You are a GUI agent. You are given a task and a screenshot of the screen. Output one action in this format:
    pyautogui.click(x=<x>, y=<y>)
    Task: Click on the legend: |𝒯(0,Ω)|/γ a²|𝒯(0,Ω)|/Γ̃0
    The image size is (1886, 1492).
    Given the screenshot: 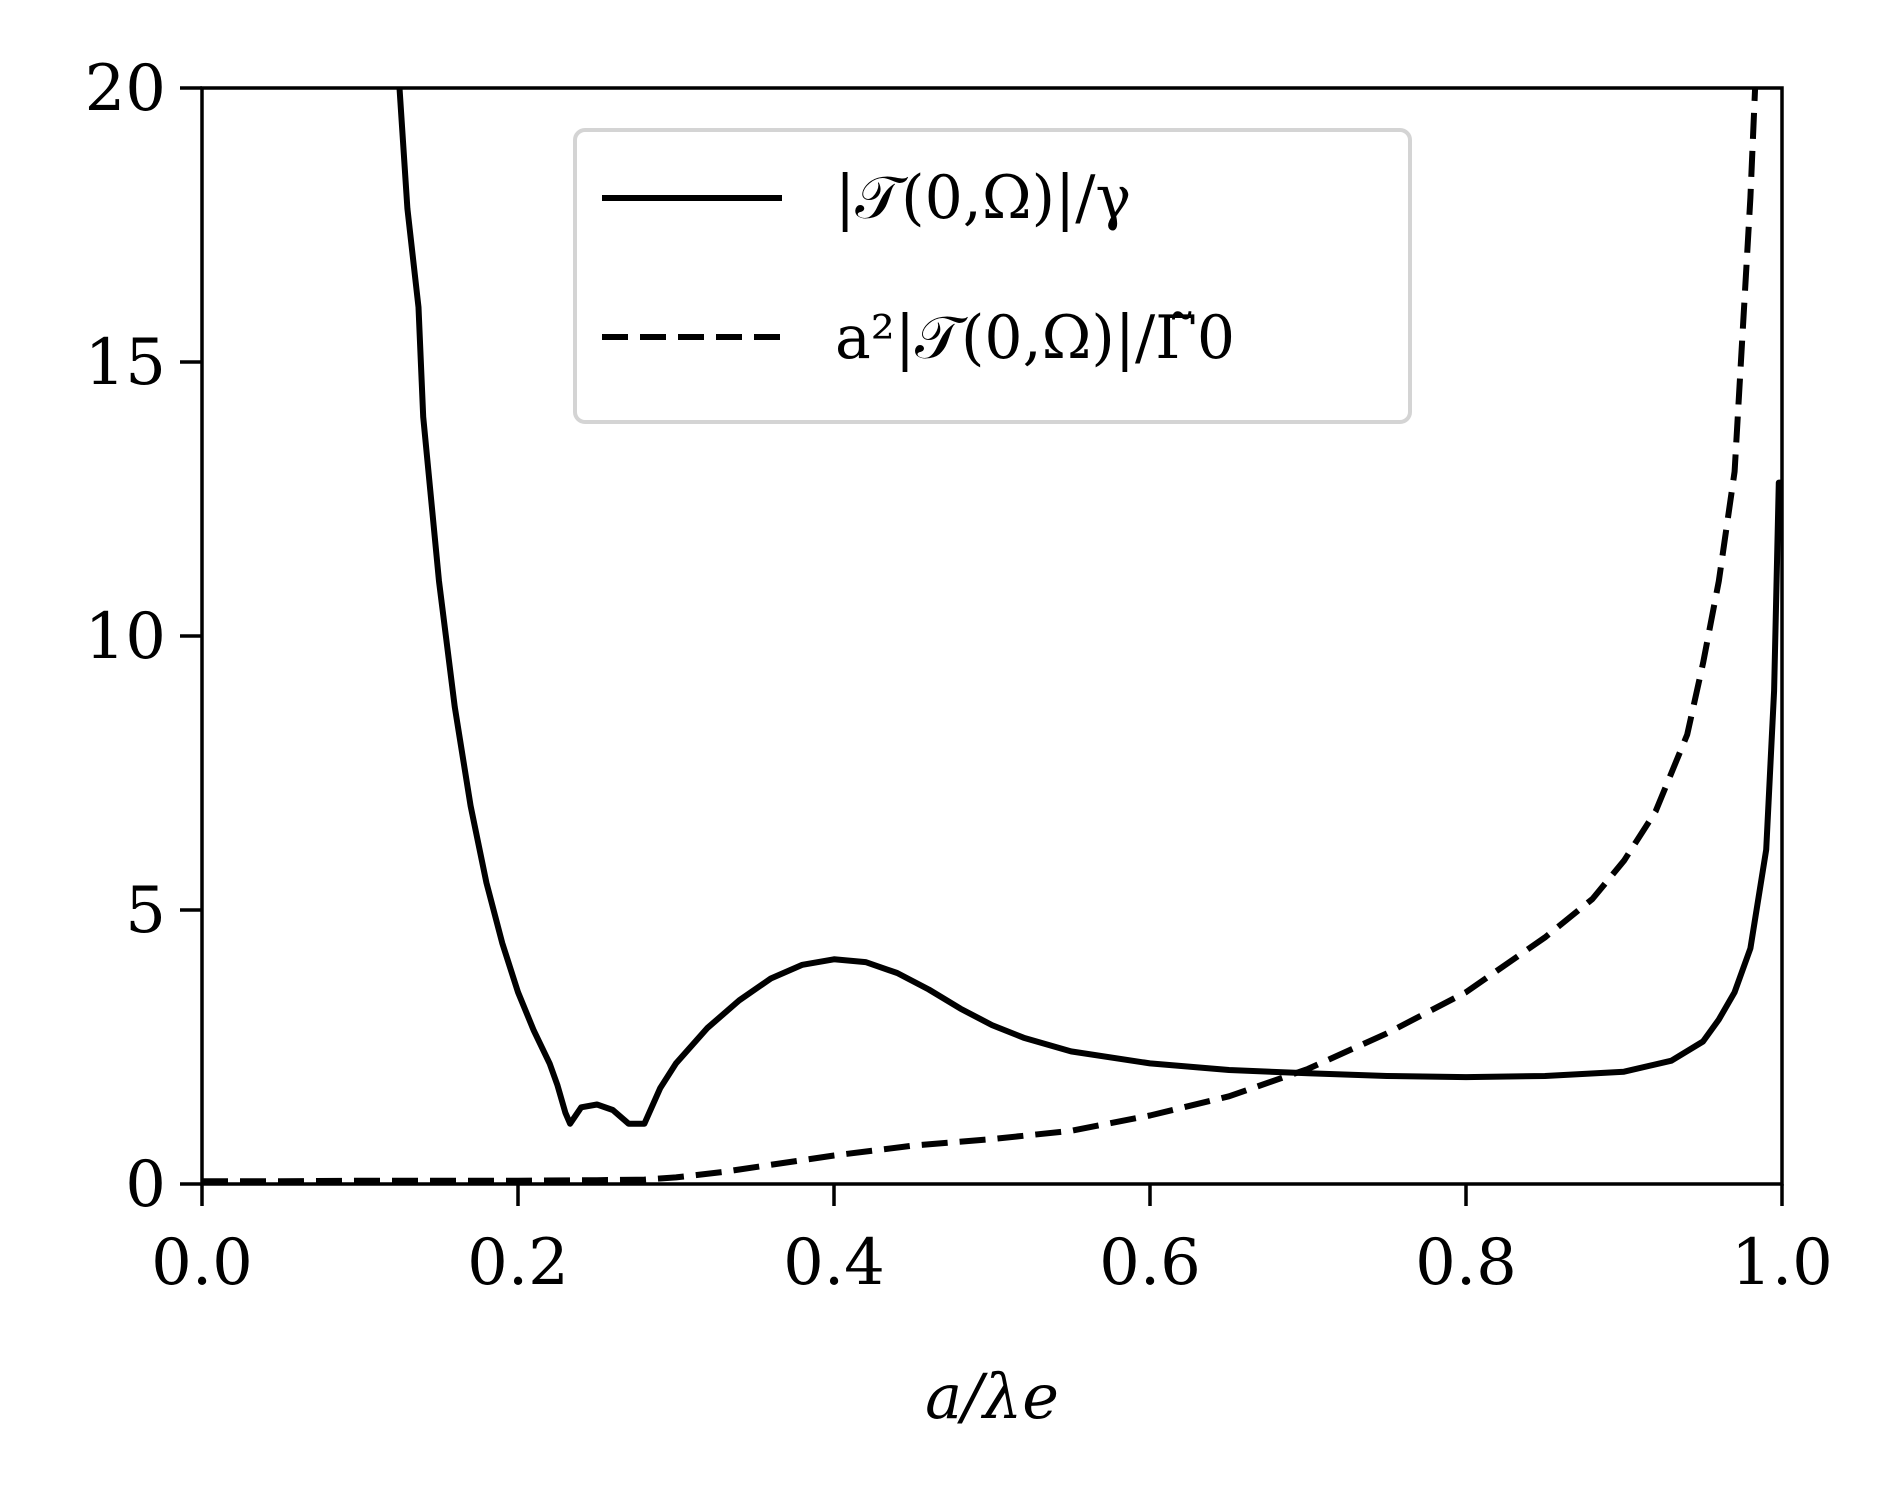 What is the action you would take?
    pyautogui.click(x=992, y=276)
    